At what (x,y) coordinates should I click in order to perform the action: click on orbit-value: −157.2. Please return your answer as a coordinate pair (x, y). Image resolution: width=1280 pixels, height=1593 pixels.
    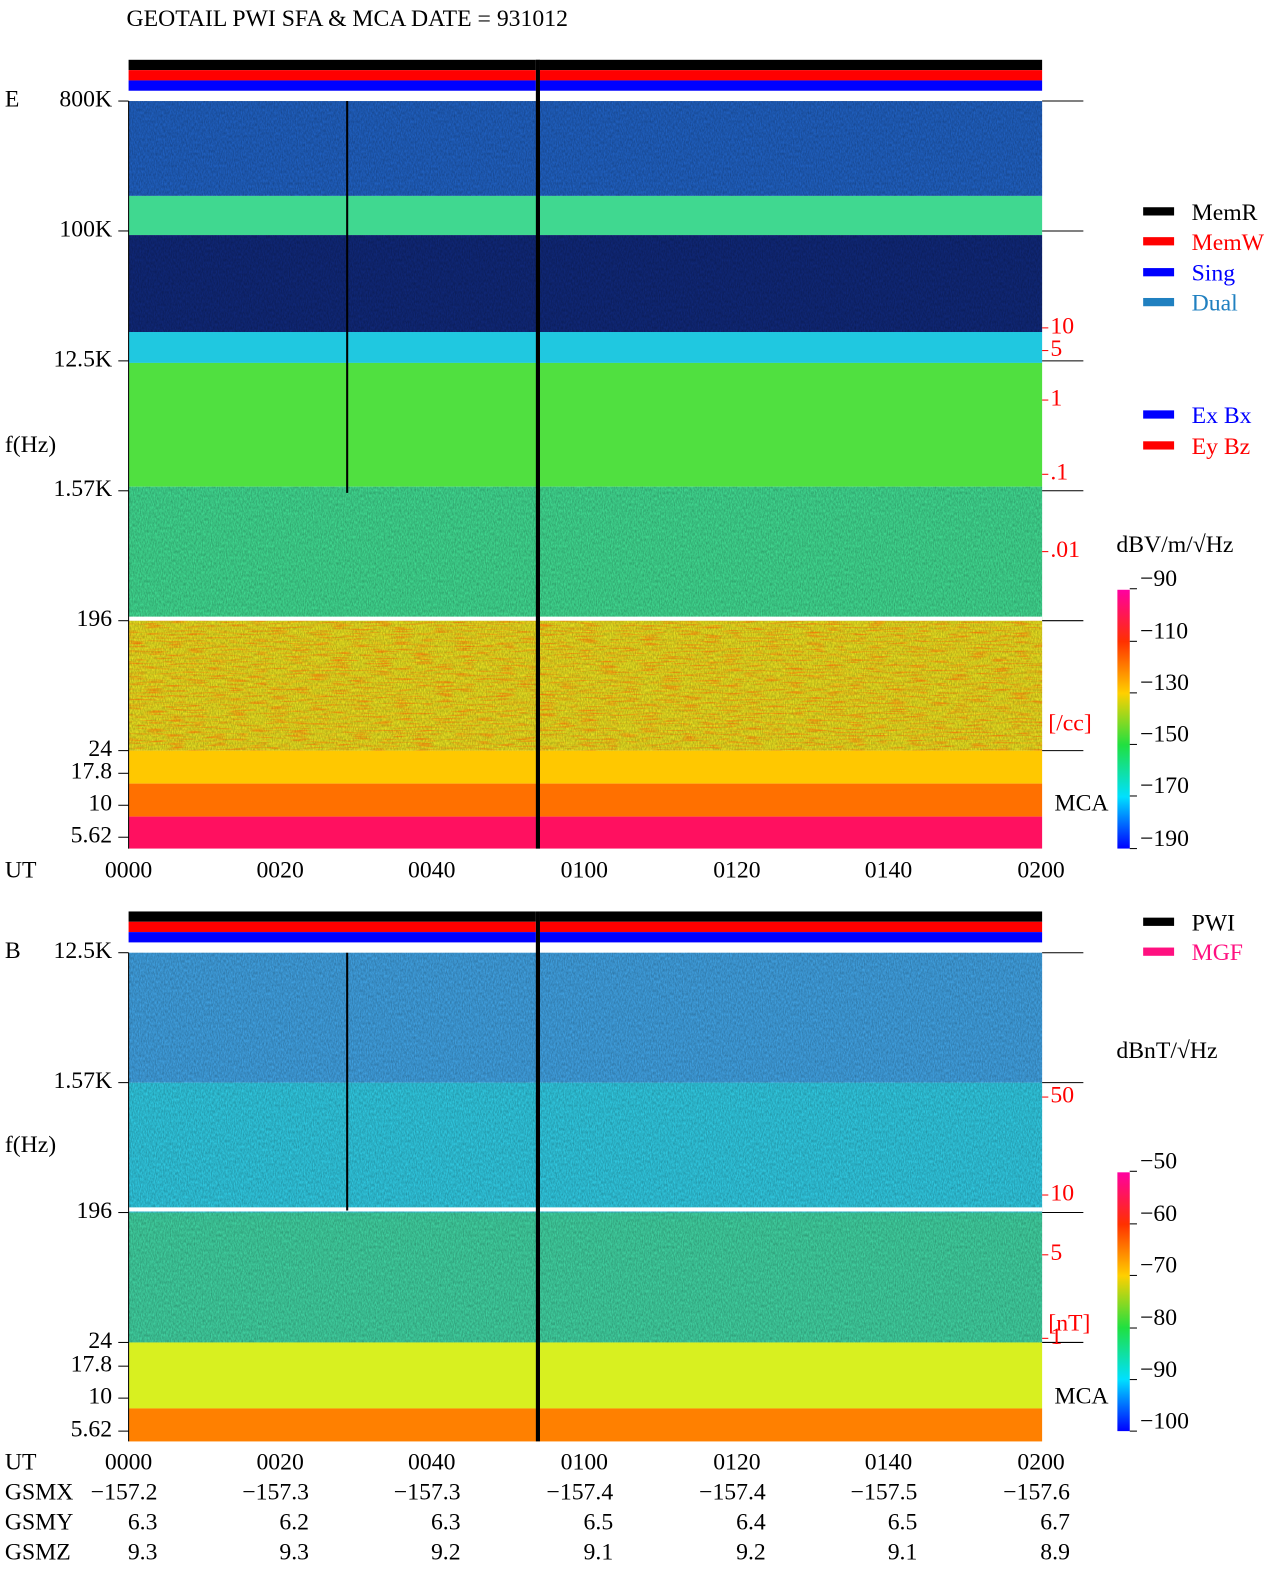
    Looking at the image, I should click on (124, 1492).